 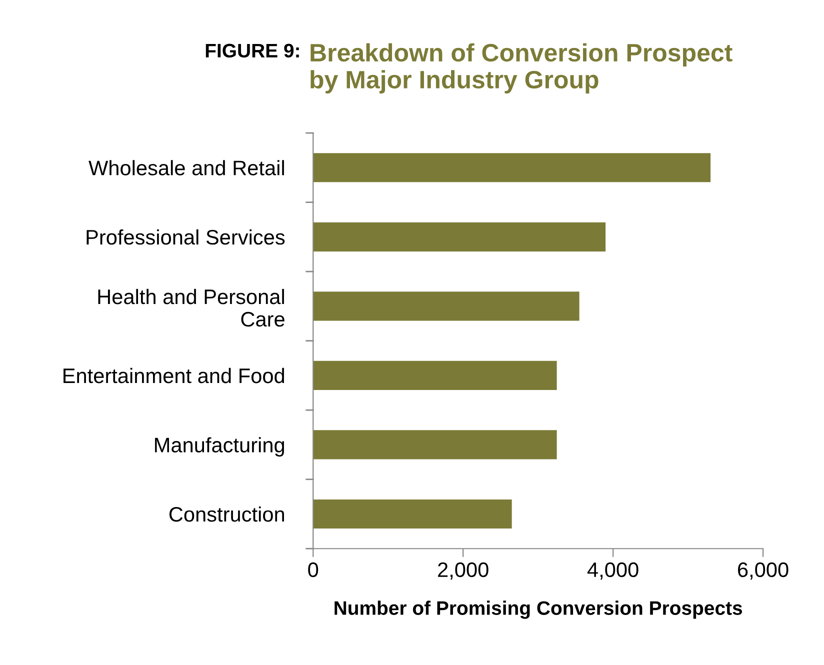 I want to click on y-tick-label: Health and Personal Care, so click(x=191, y=307).